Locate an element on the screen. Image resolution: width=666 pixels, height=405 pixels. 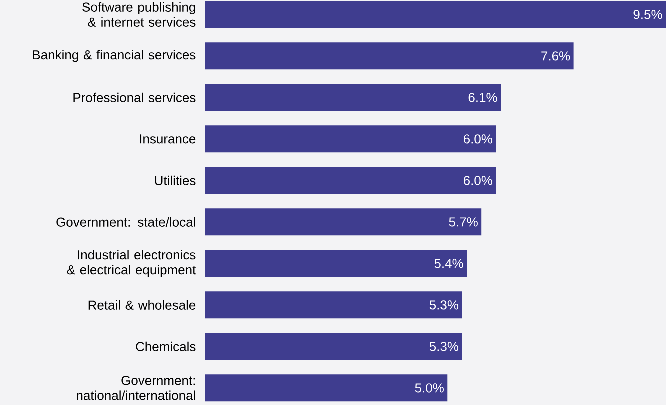
y-tick-label: Professional services is located at coordinates (135, 97).